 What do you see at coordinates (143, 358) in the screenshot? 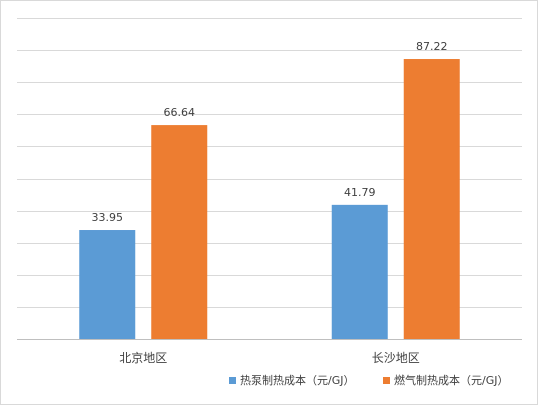
I see `x-tick-label: 北京地区` at bounding box center [143, 358].